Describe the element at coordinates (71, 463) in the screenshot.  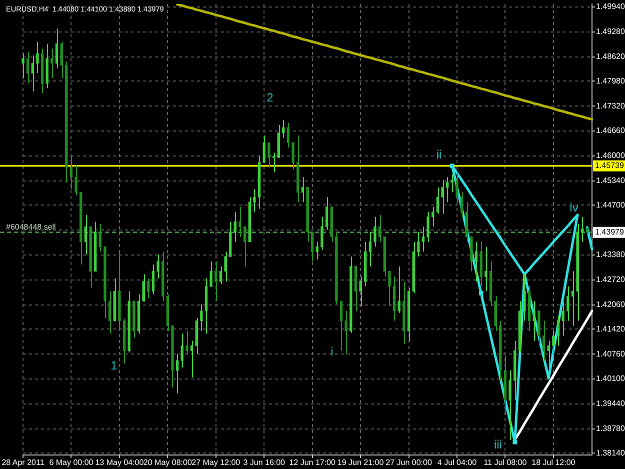
I see `x-tick-label: 6 May 00:00` at that location.